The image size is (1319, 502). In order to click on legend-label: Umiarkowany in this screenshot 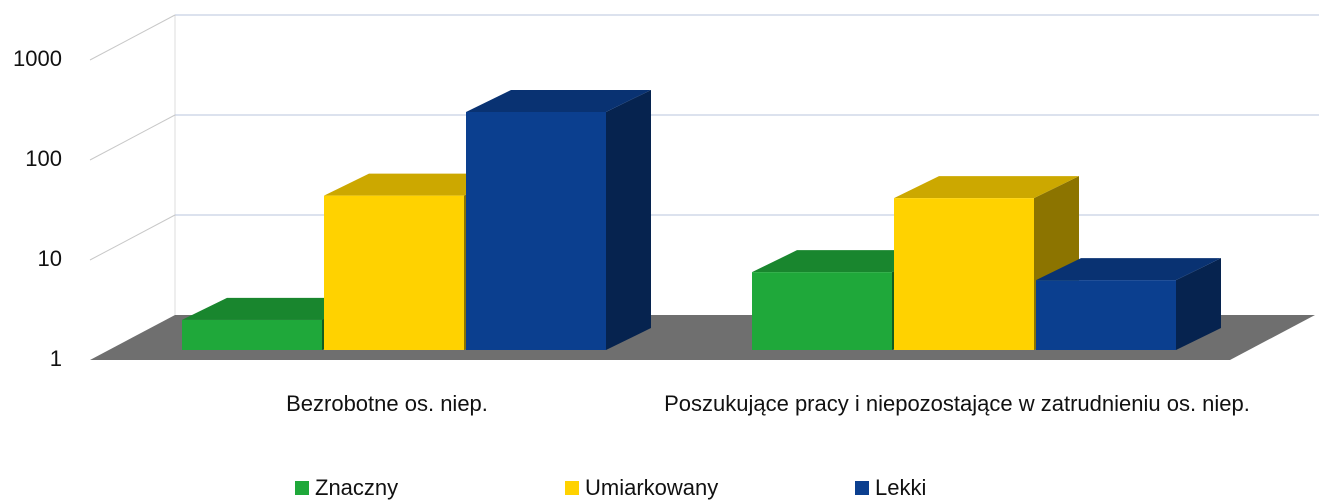, I will do `click(651, 487)`.